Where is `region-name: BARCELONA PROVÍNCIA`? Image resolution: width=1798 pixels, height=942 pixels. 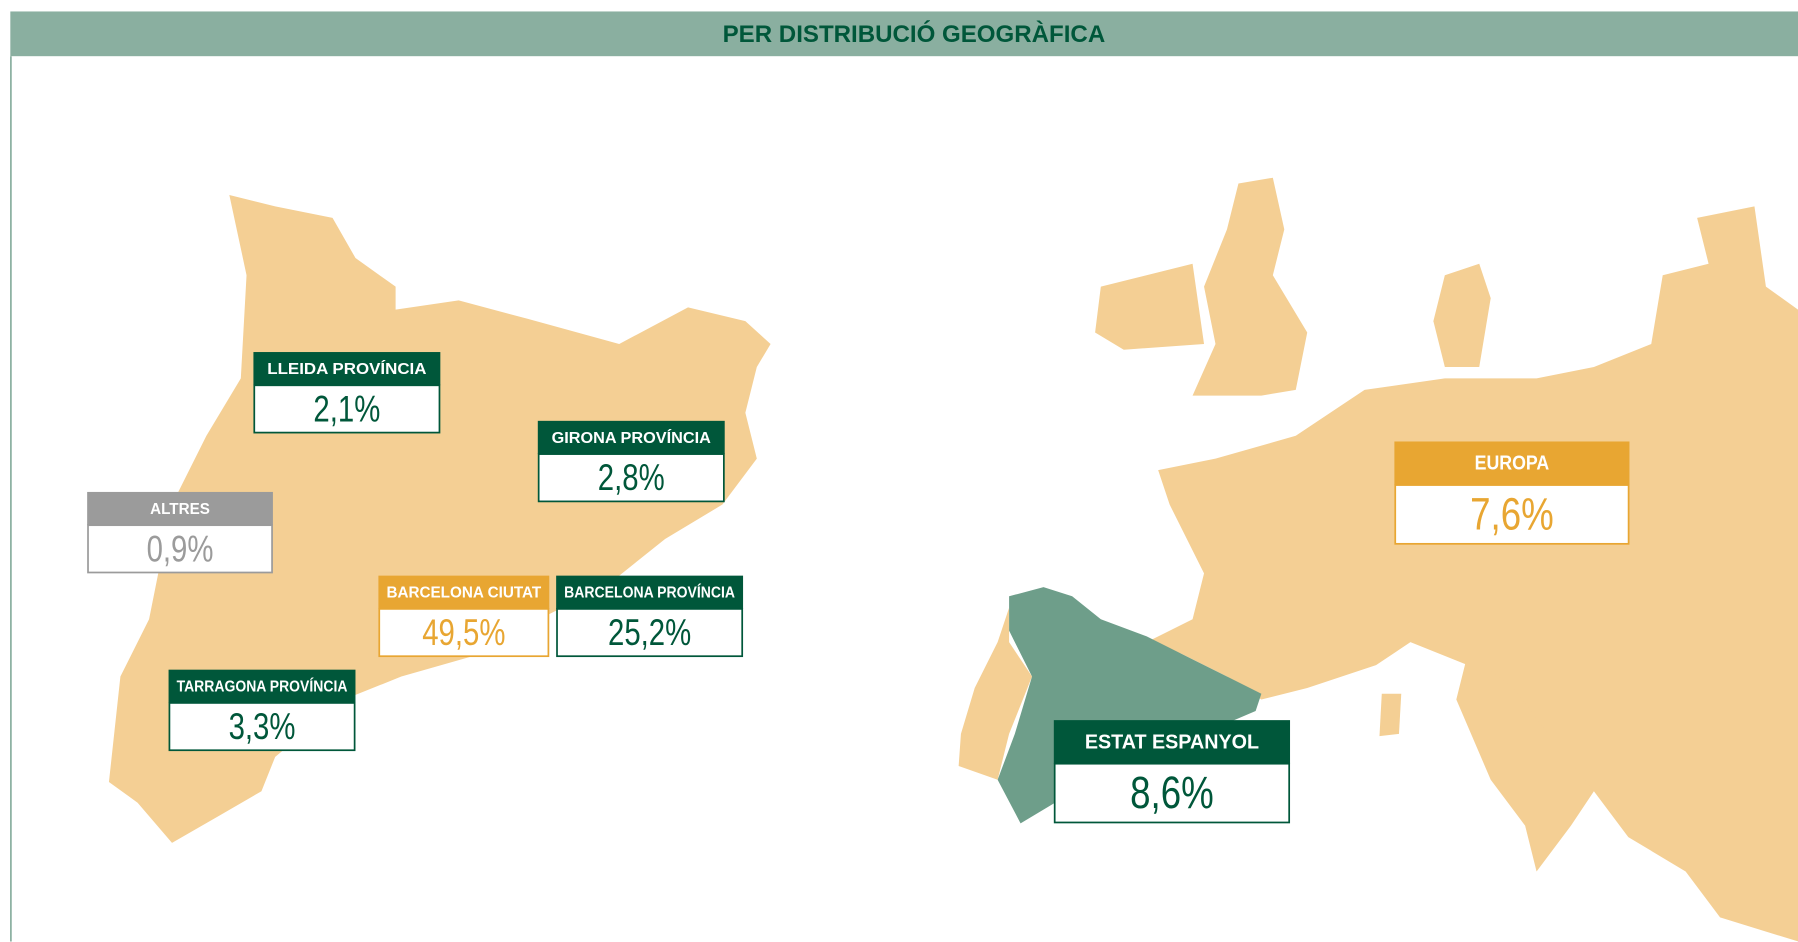 region-name: BARCELONA PROVÍNCIA is located at coordinates (649, 592).